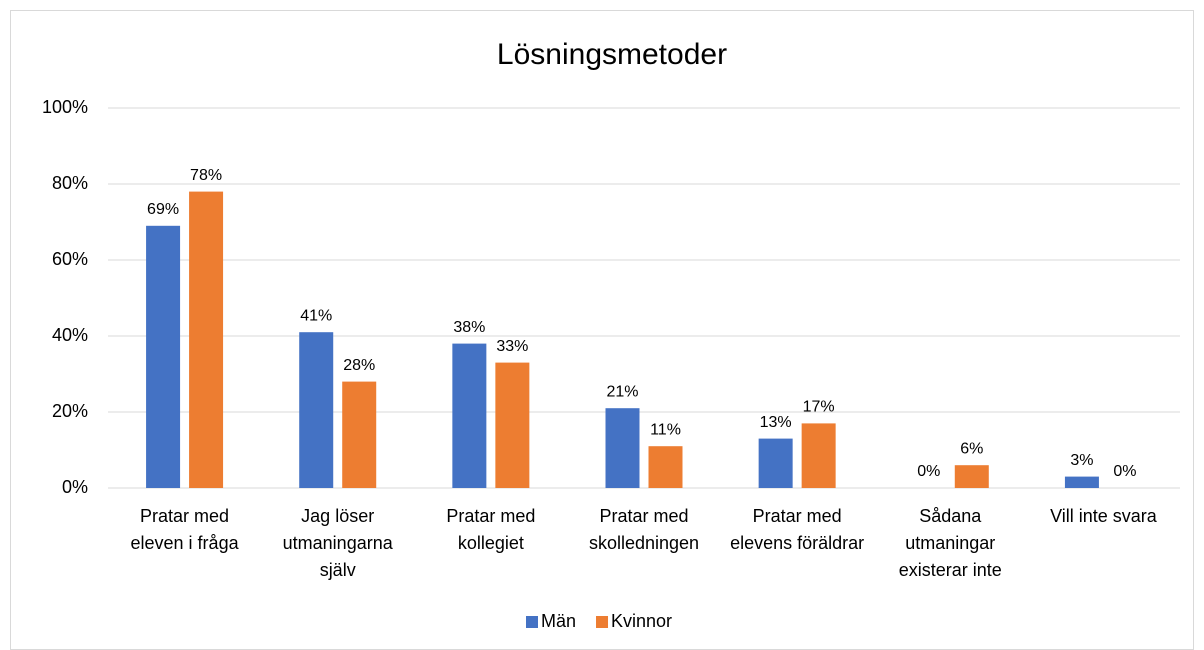 The width and height of the screenshot is (1204, 650). Describe the element at coordinates (612, 54) in the screenshot. I see `chart-title: Lösningsmetoder` at that location.